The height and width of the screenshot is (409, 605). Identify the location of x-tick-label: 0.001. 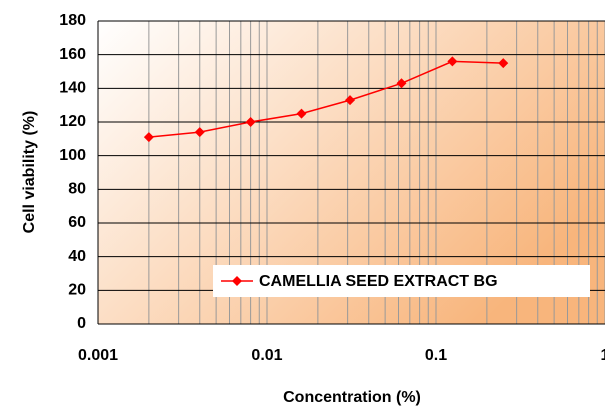
(98, 355).